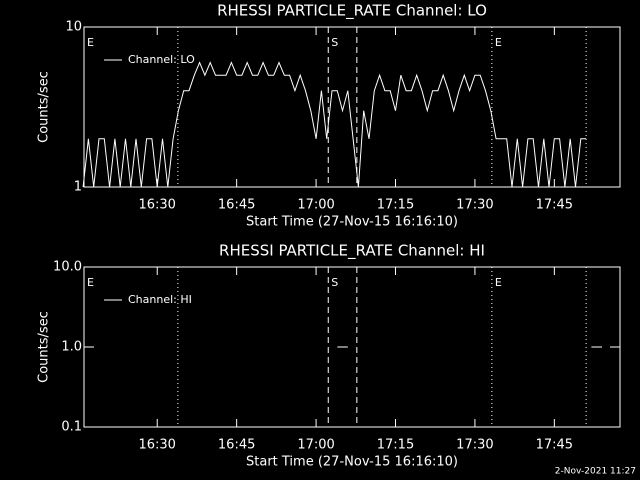  I want to click on y-tick-label: 10.0, so click(67, 267).